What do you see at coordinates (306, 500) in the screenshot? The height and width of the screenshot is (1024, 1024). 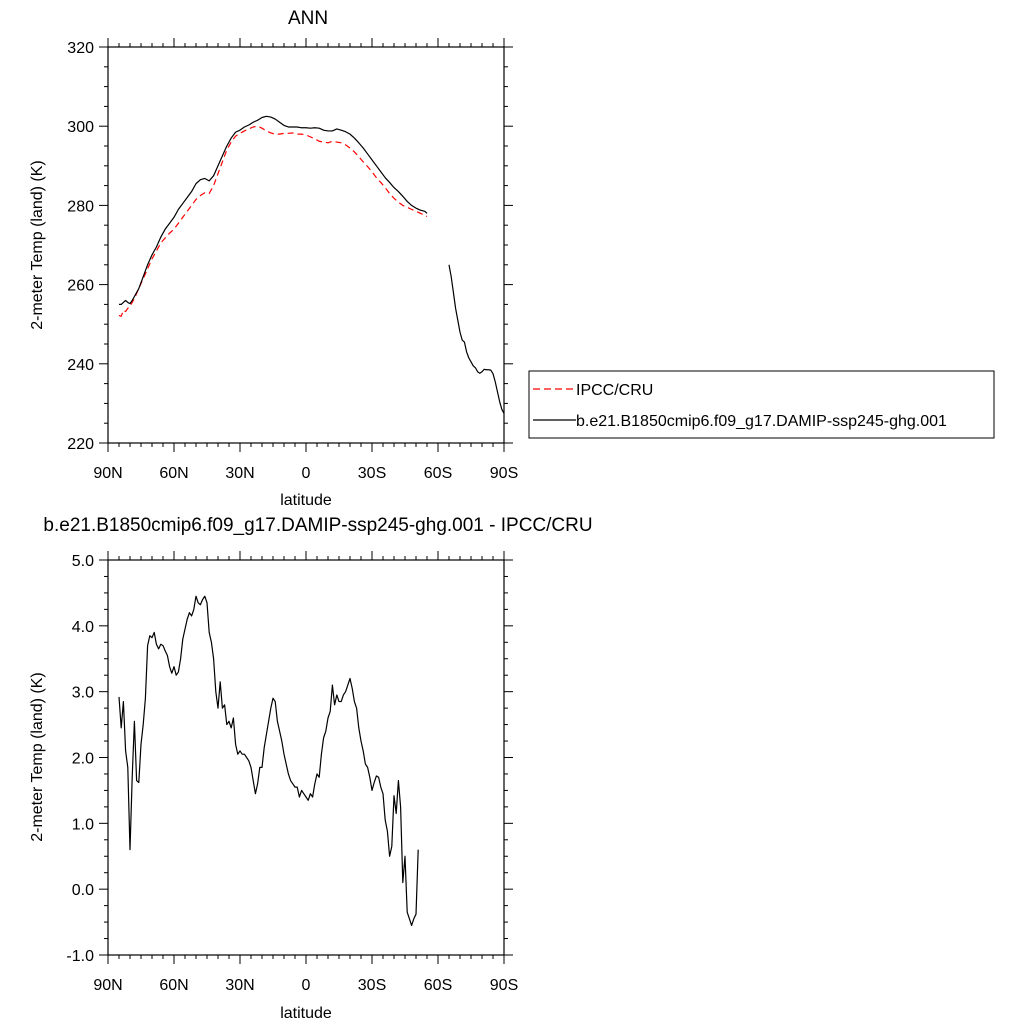 I see `top-x-axis-label: latitude` at bounding box center [306, 500].